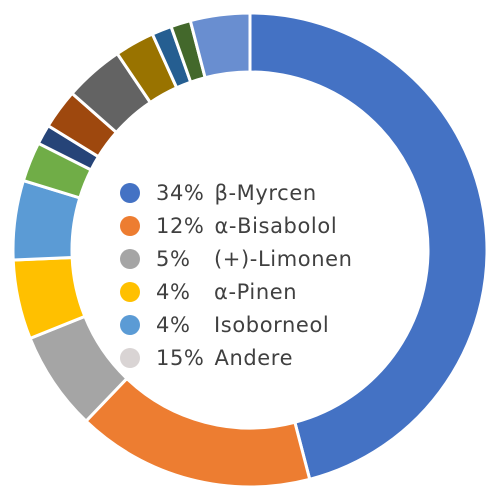 This screenshot has height=500, width=500. I want to click on legend-percent: 12%, so click(180, 225).